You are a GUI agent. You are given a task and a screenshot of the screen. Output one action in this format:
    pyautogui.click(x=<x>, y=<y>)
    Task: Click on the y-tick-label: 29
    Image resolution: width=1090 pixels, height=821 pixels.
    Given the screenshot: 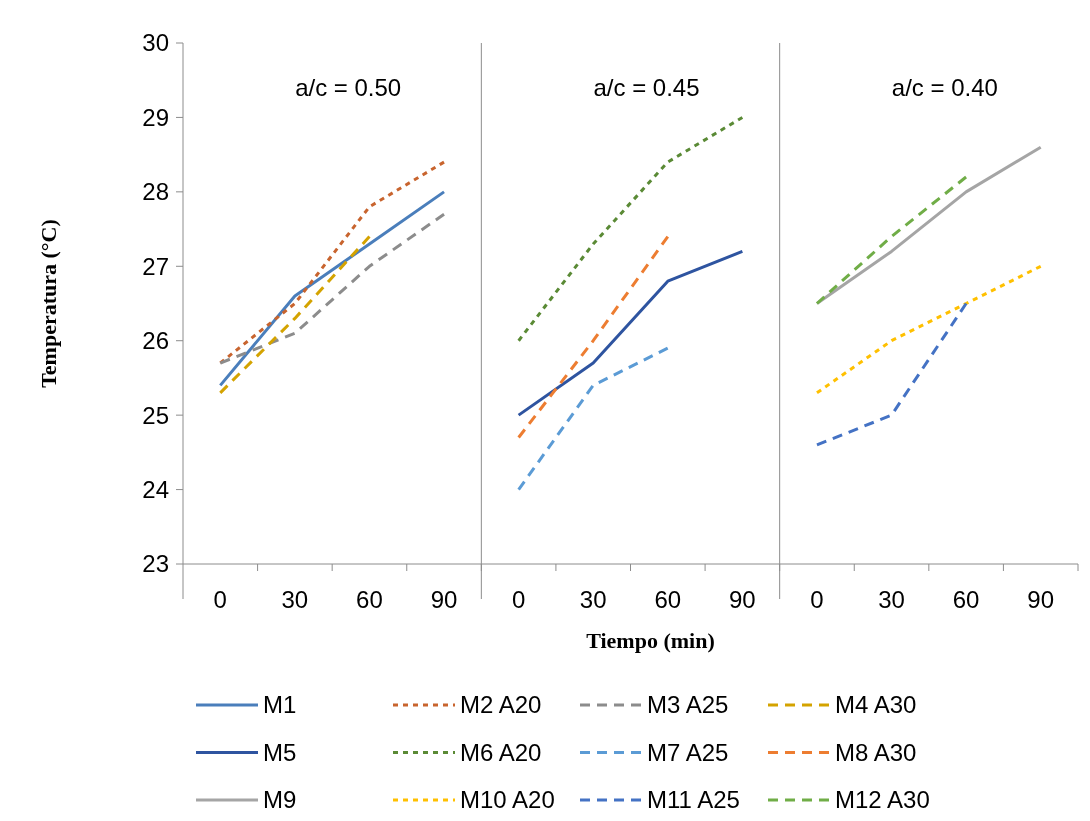 What is the action you would take?
    pyautogui.click(x=155, y=117)
    